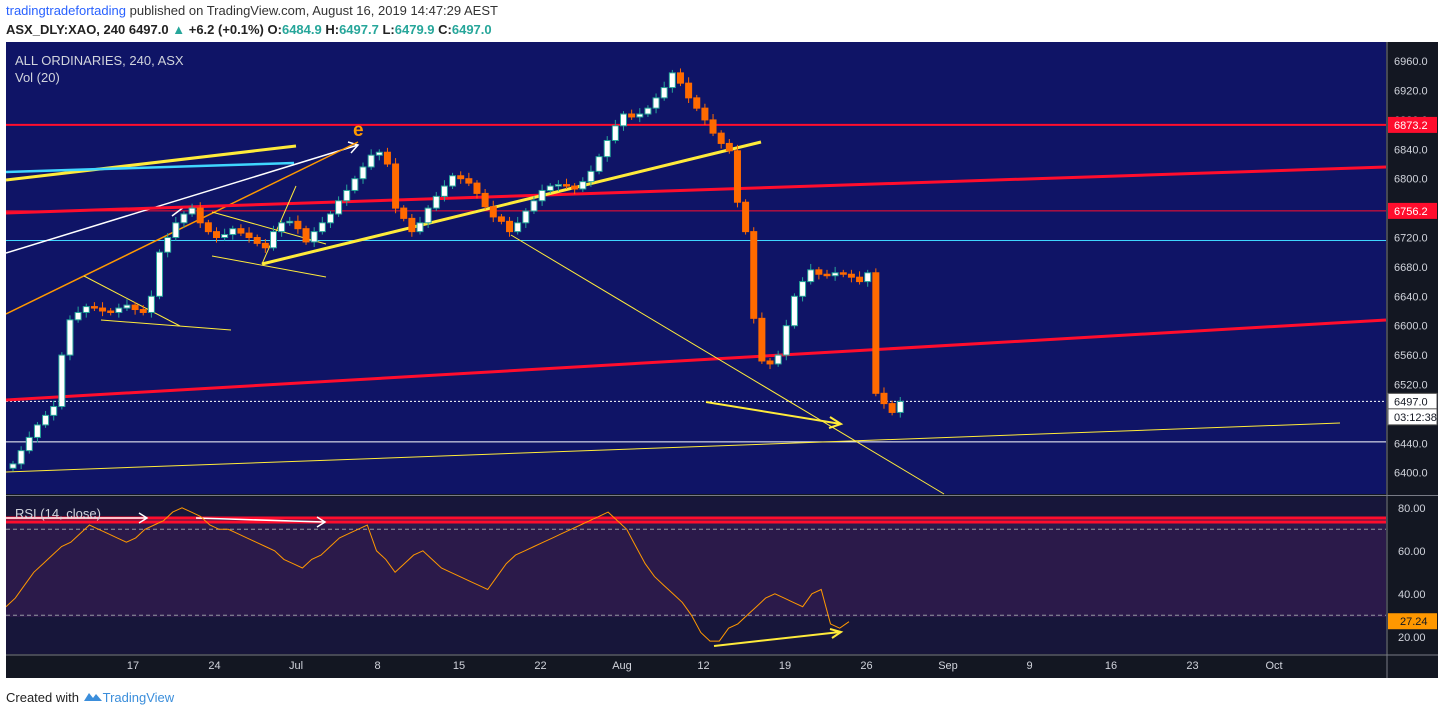 The width and height of the screenshot is (1444, 715). What do you see at coordinates (99, 60) in the screenshot?
I see `chart-title: ALL ORDINARIES, 240, ASX` at bounding box center [99, 60].